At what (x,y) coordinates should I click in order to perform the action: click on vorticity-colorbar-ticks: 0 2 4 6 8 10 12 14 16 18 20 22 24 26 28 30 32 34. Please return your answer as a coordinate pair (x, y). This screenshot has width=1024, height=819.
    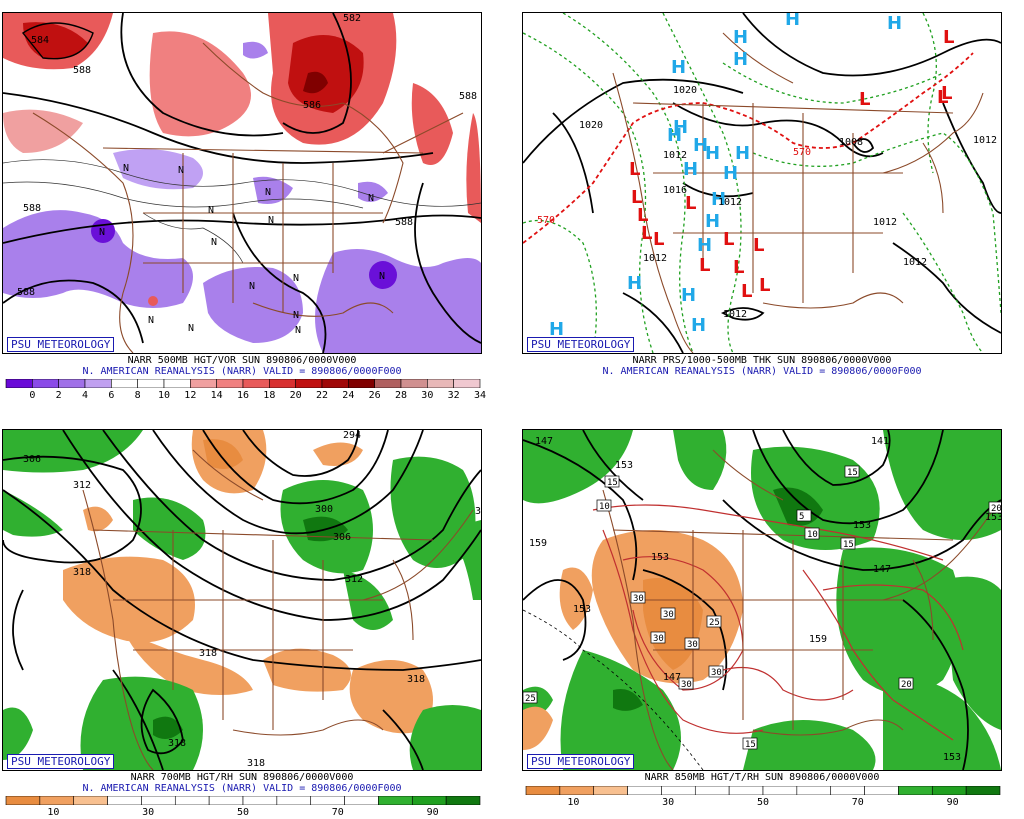
    Looking at the image, I should click on (244, 396).